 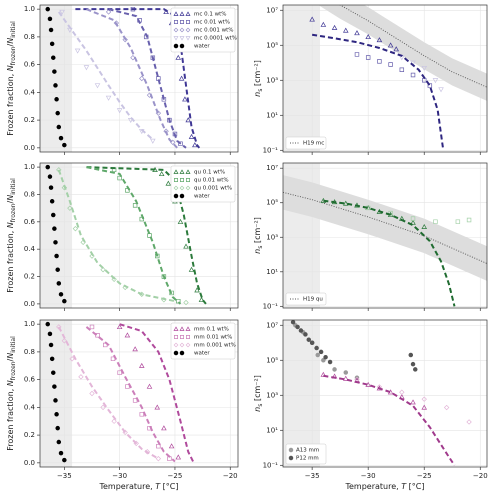 I want to click on label-part: /, so click(x=10, y=201).